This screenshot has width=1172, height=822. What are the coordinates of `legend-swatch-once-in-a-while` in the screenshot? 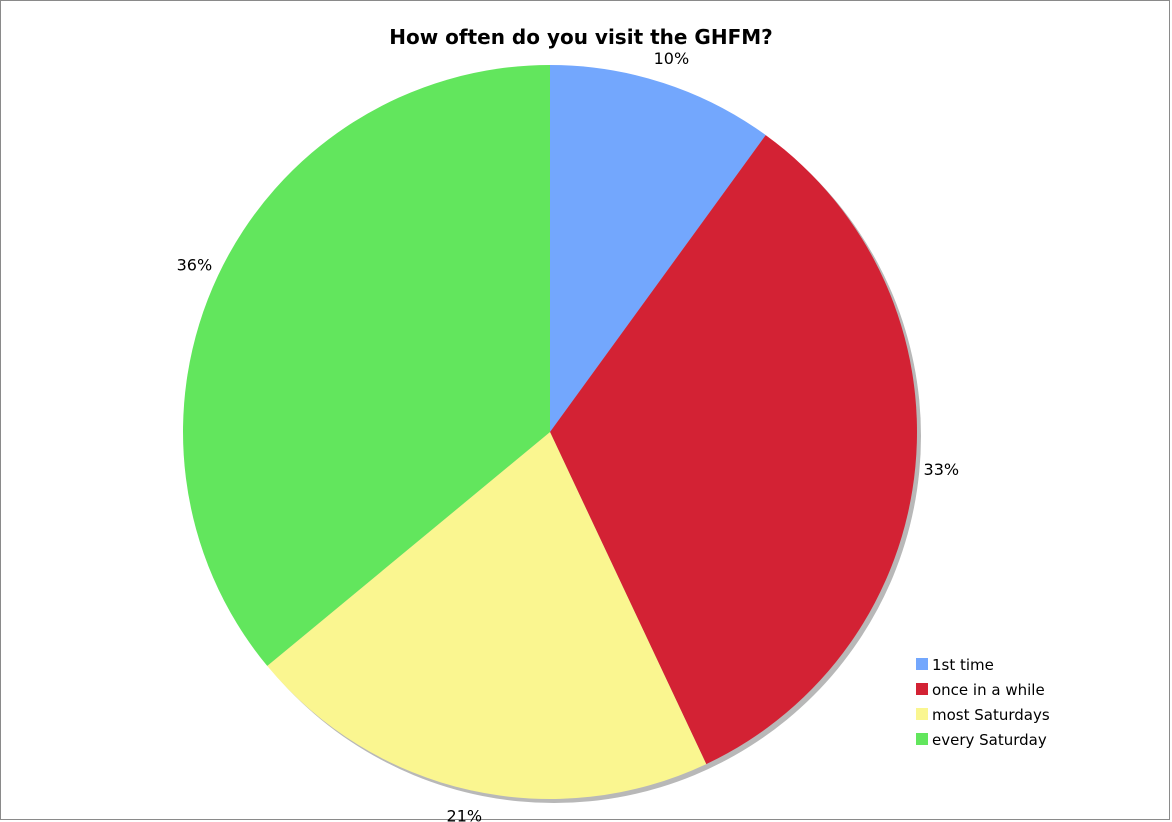 It's located at (922, 689).